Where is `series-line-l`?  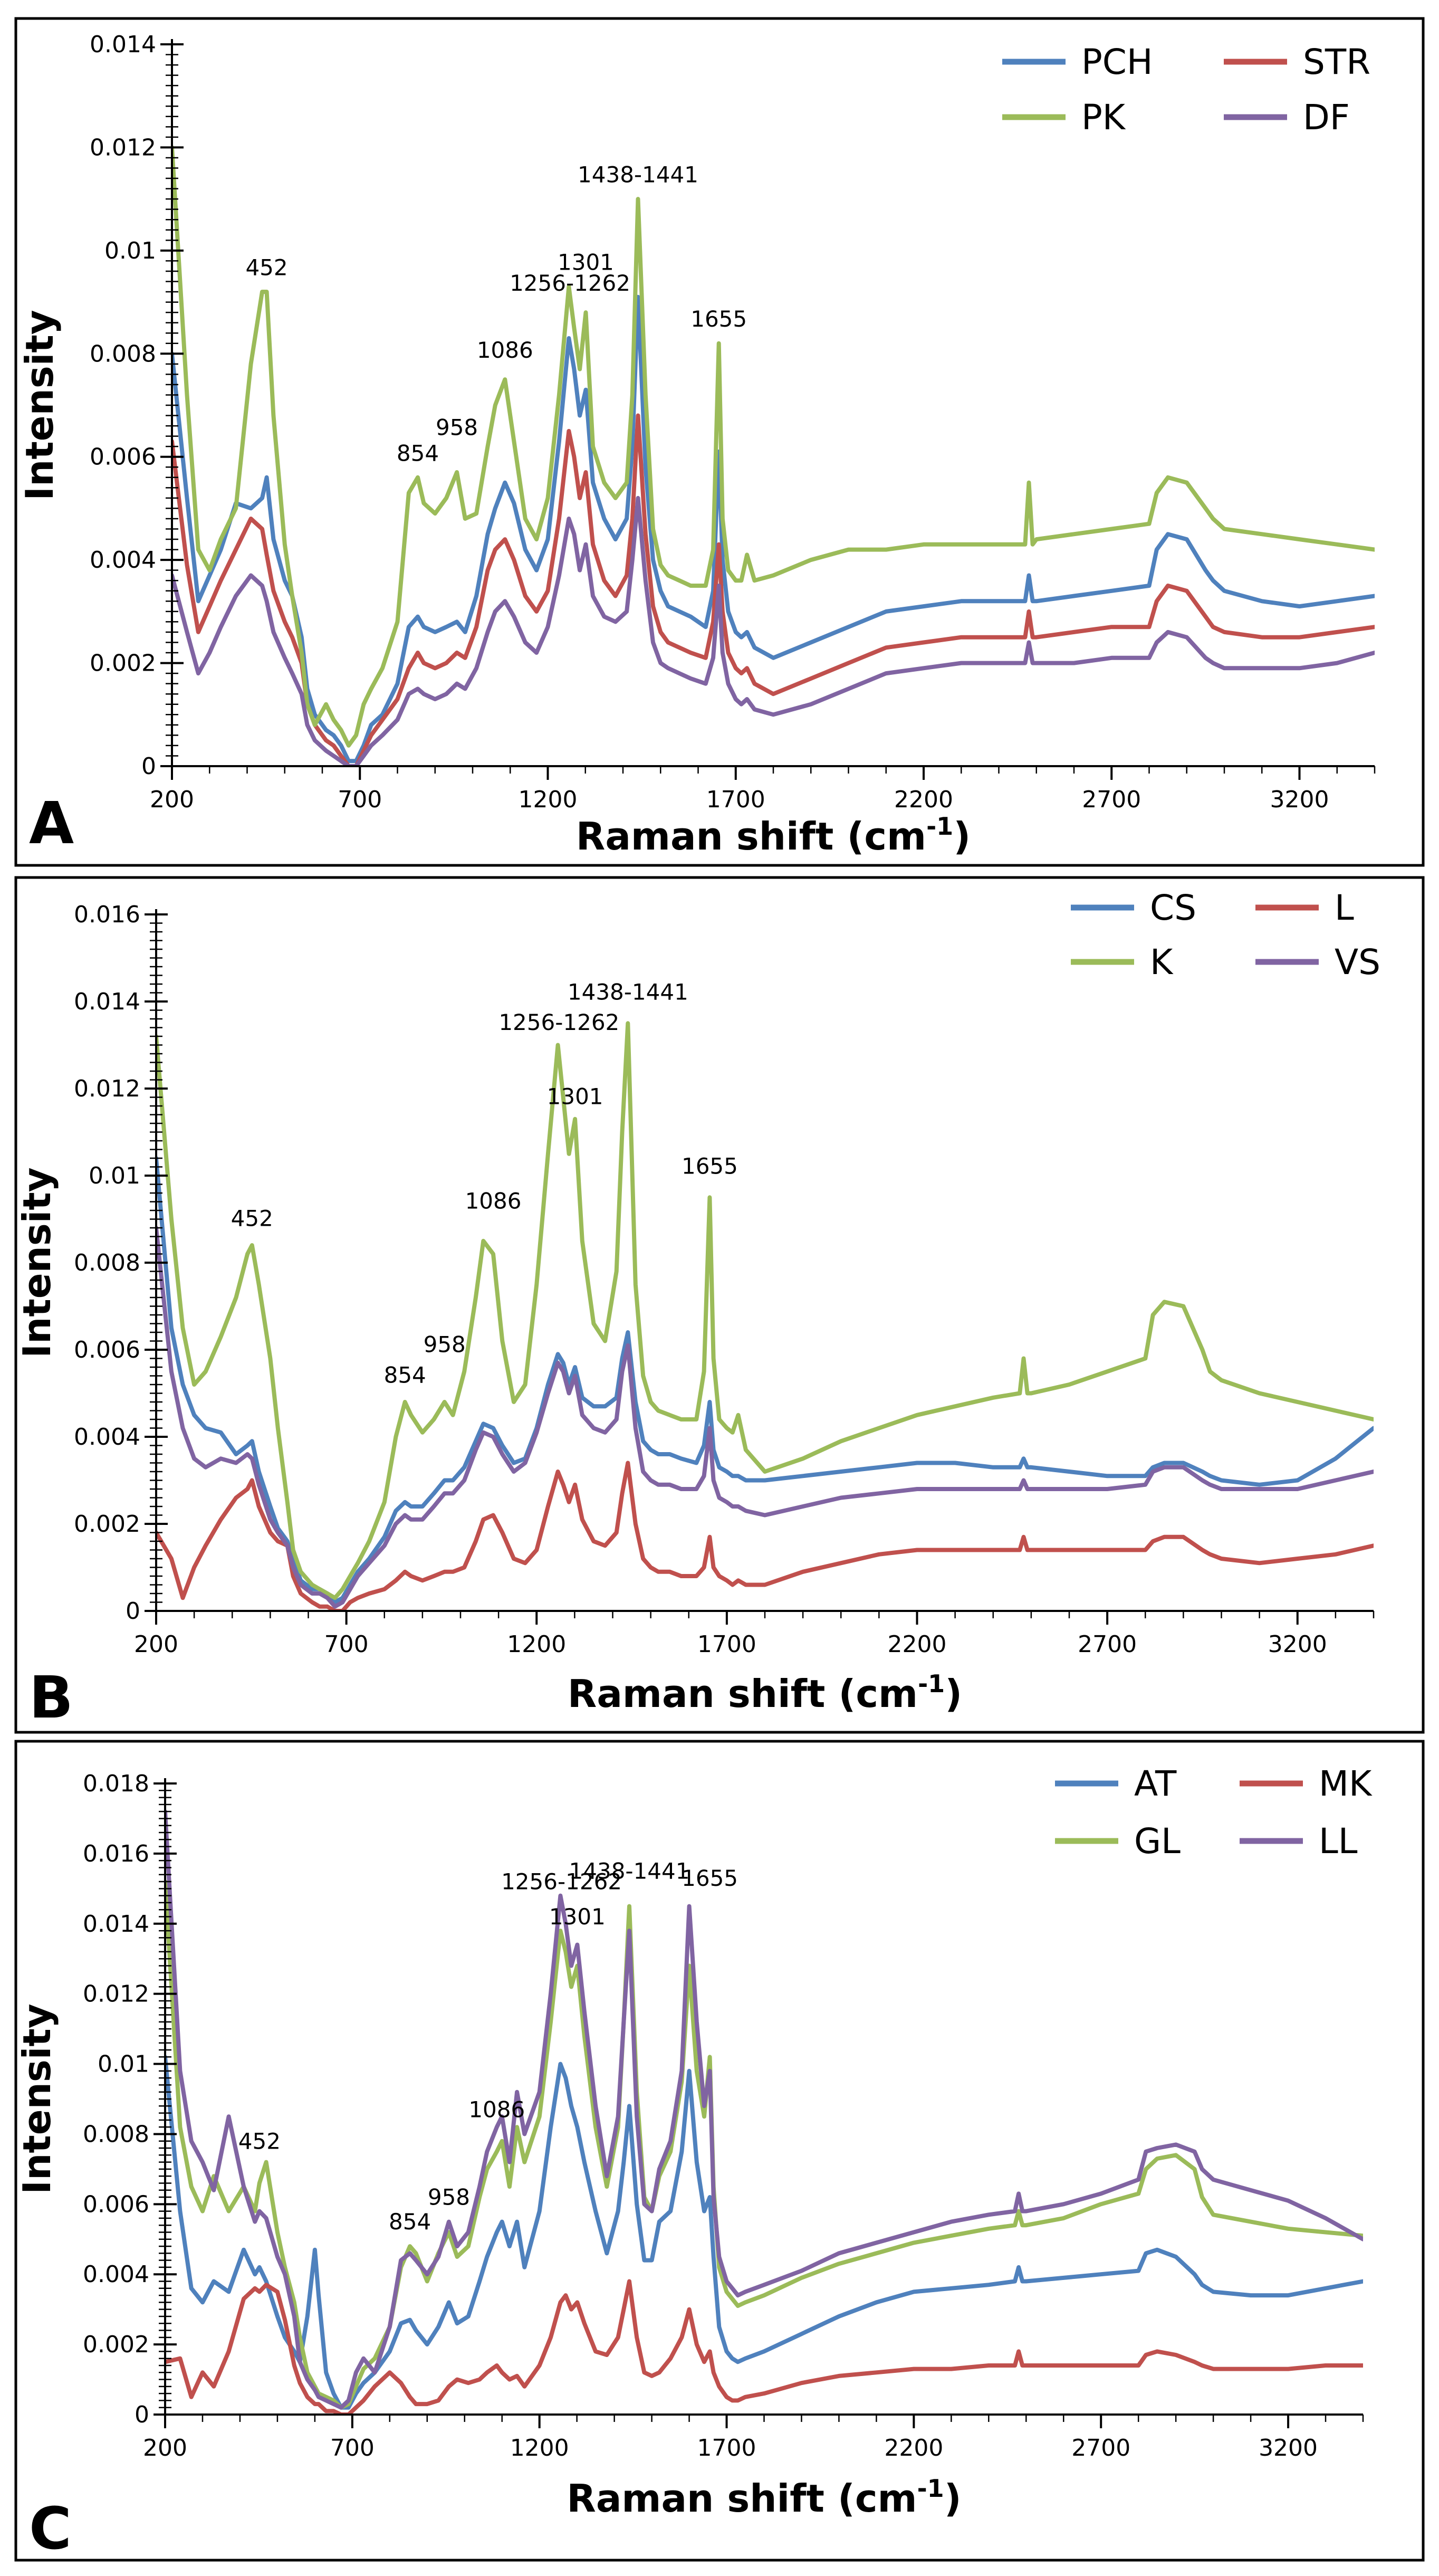
series-line-l is located at coordinates (765, 1536).